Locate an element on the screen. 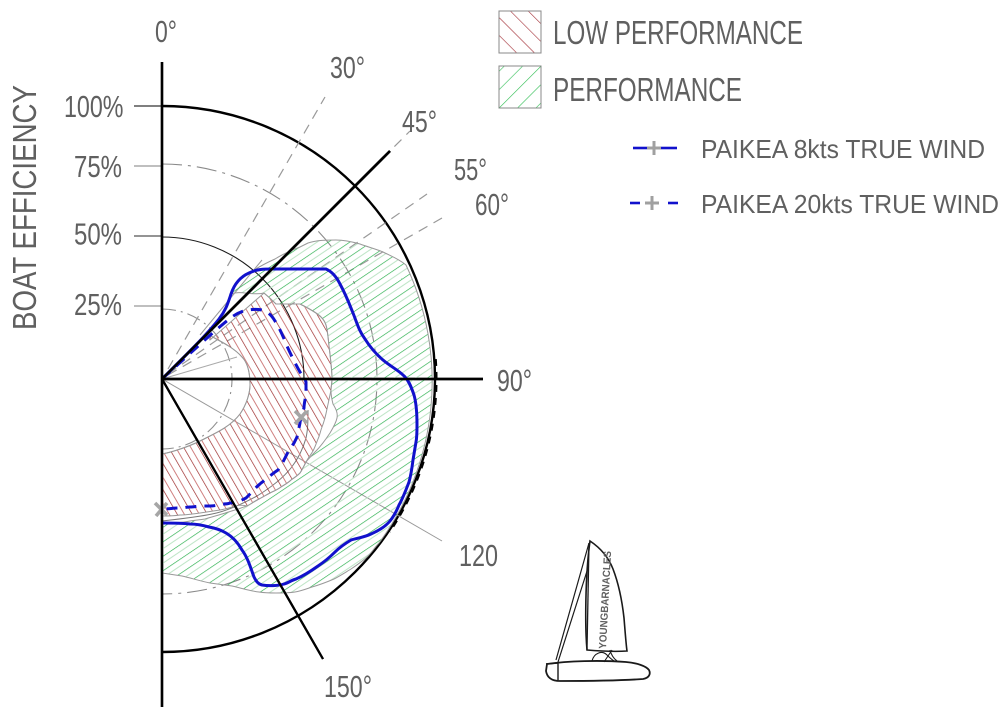 This screenshot has width=1006, height=713. svg-text: BOAT EFFICIENCY is located at coordinates (24, 207).